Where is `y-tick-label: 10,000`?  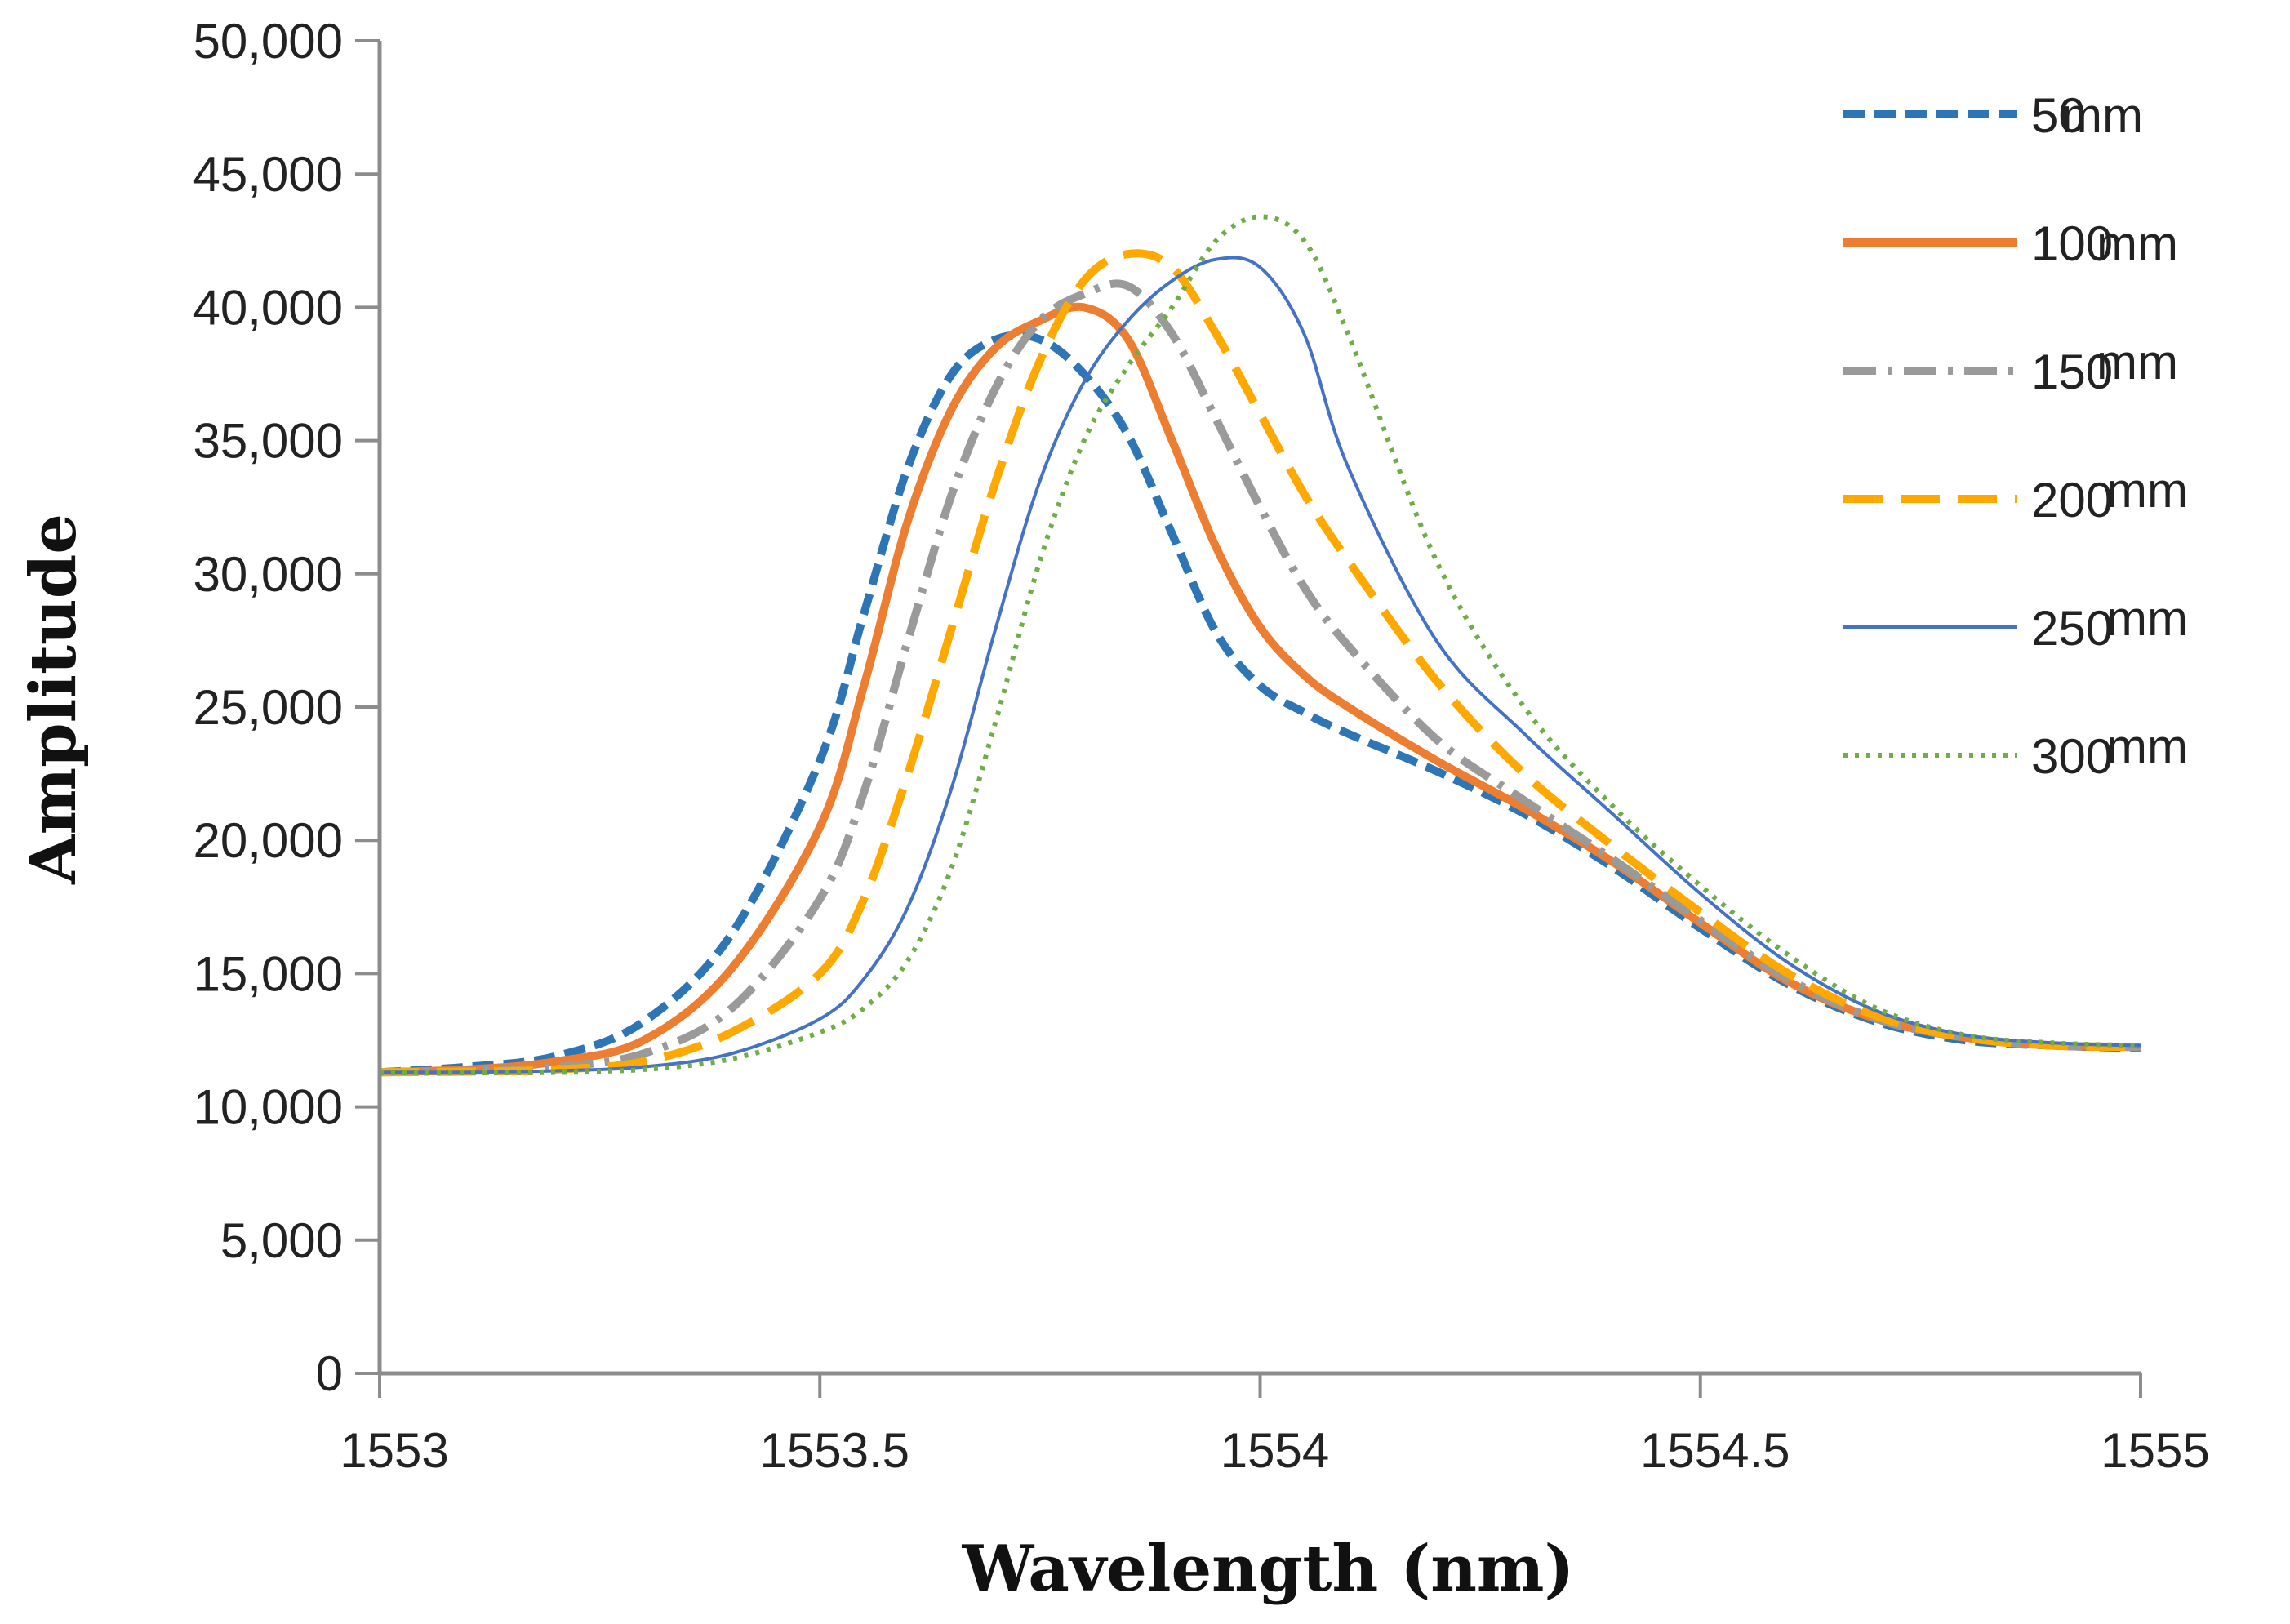
y-tick-label: 10,000 is located at coordinates (268, 1107).